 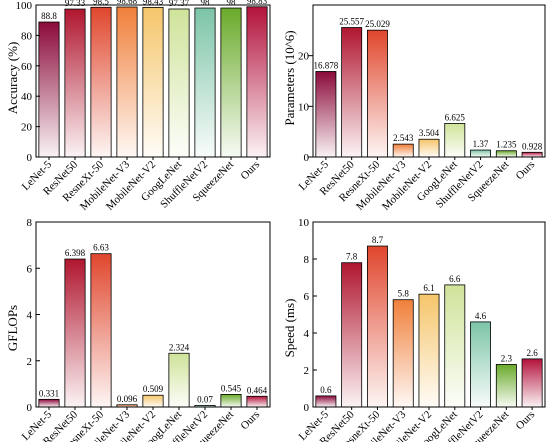 I want to click on parameters-value-label-ours: 0.928, so click(x=532, y=146).